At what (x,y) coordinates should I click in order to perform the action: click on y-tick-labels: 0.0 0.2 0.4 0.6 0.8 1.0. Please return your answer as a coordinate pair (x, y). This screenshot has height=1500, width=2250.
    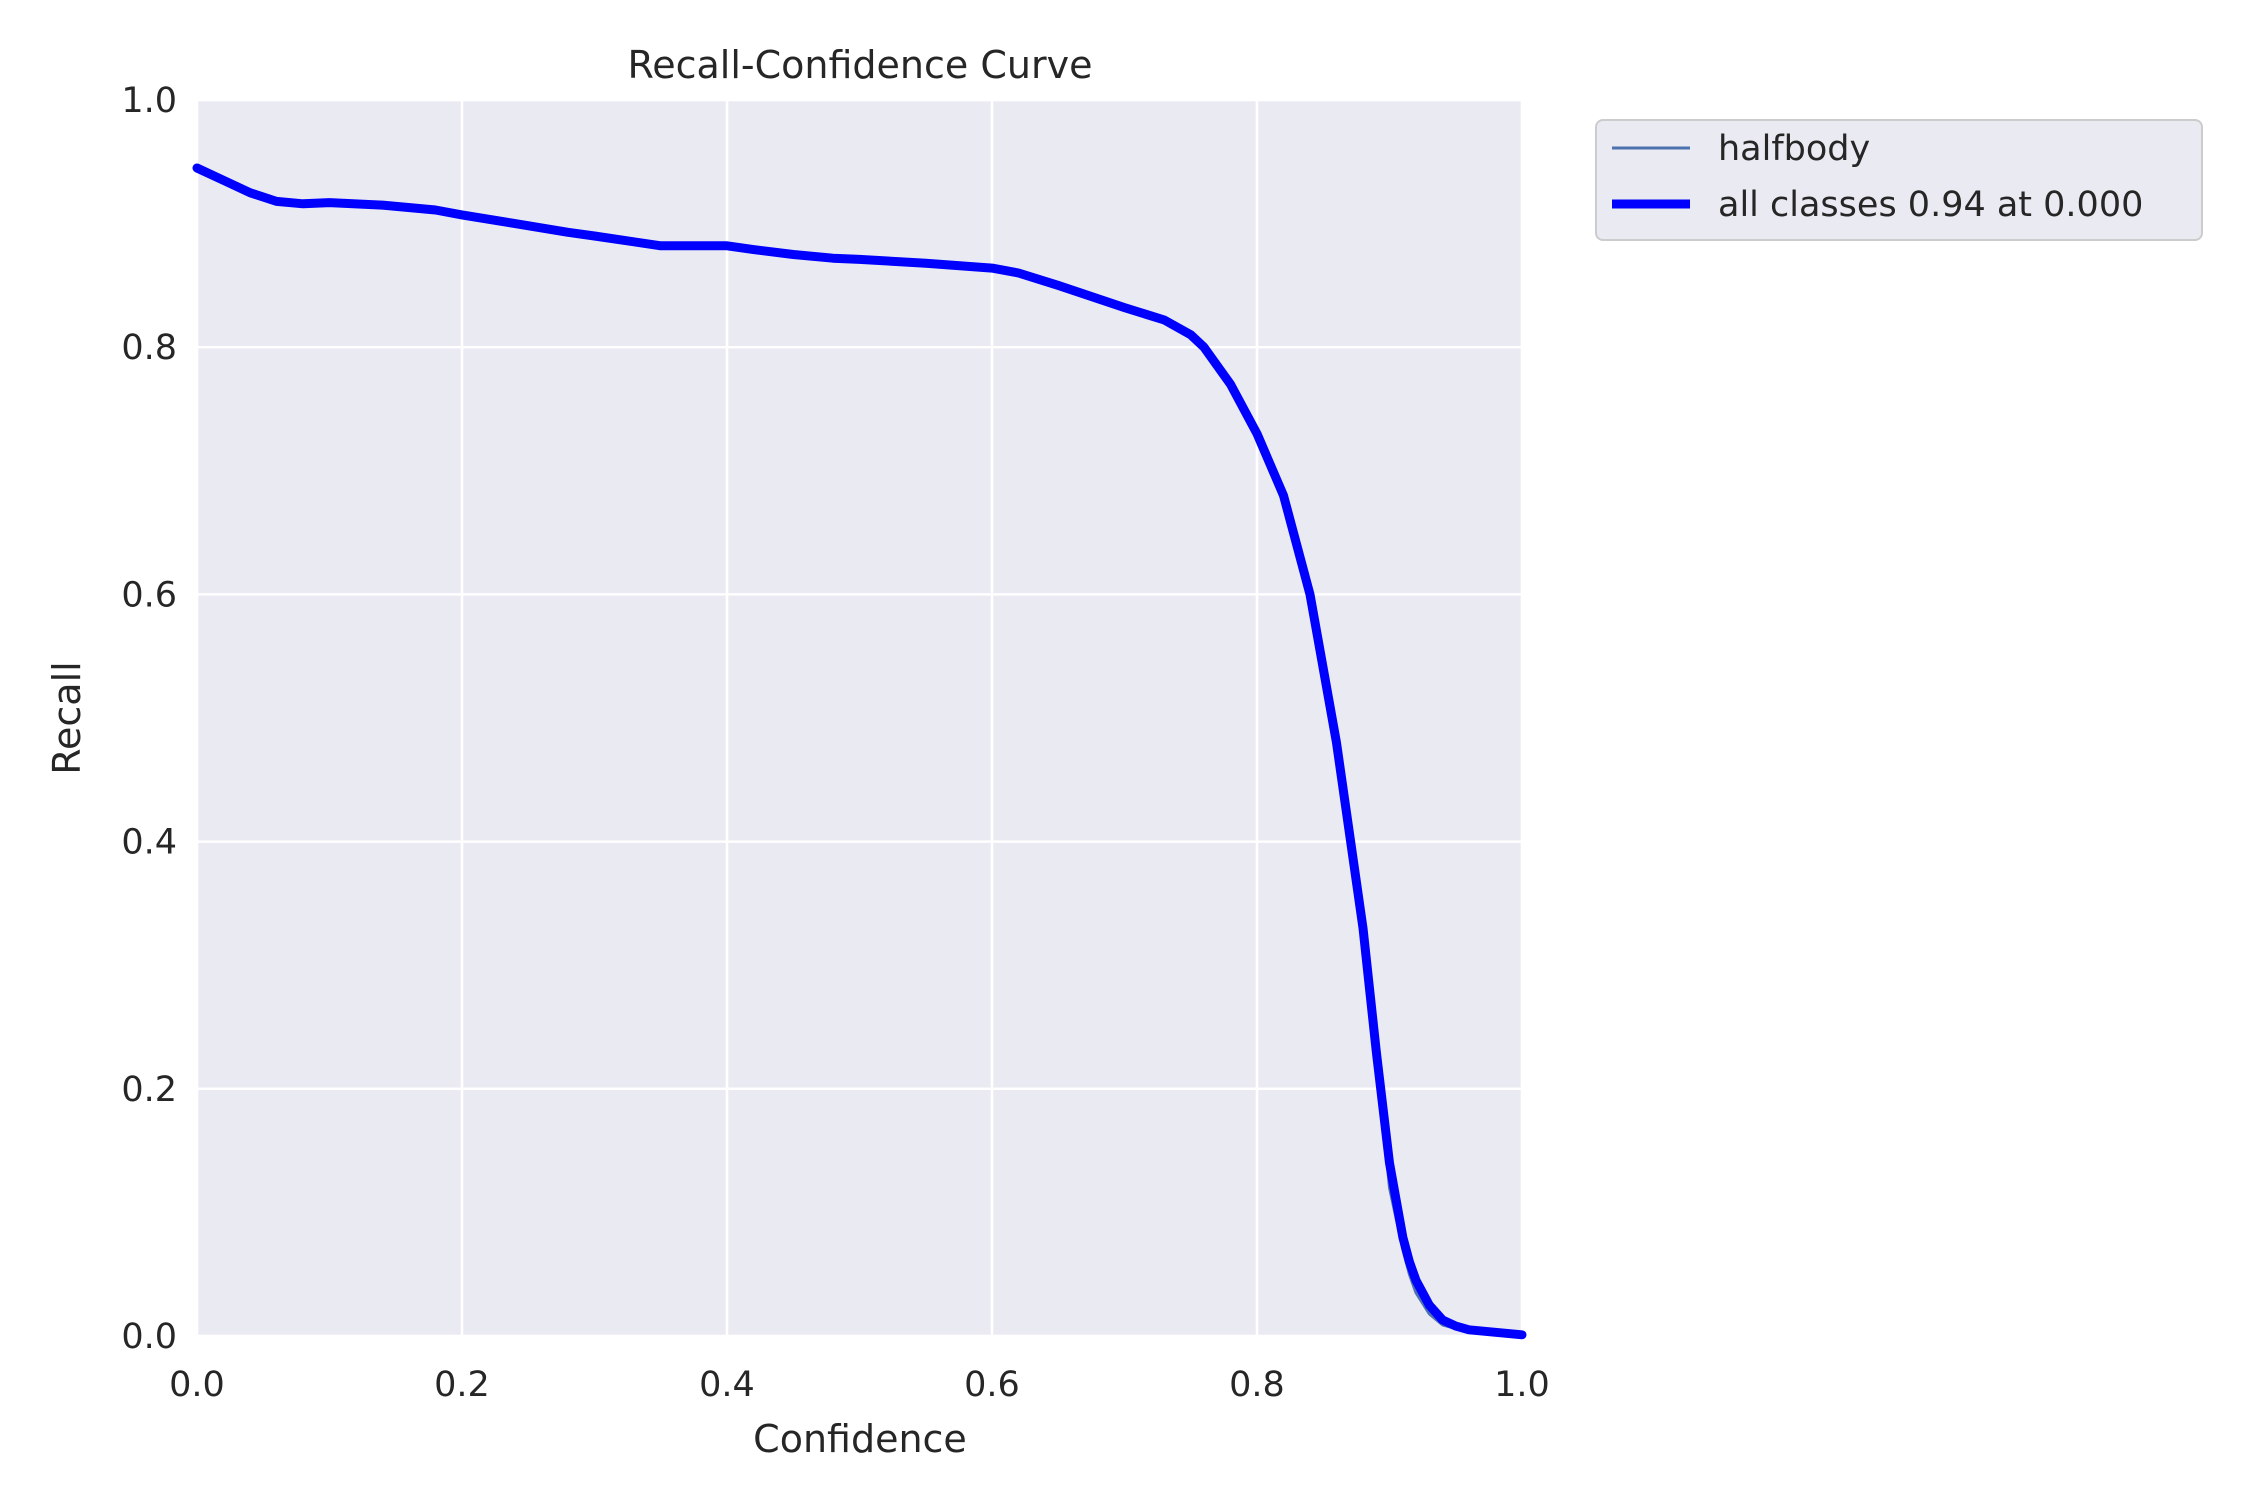
    Looking at the image, I should click on (149, 719).